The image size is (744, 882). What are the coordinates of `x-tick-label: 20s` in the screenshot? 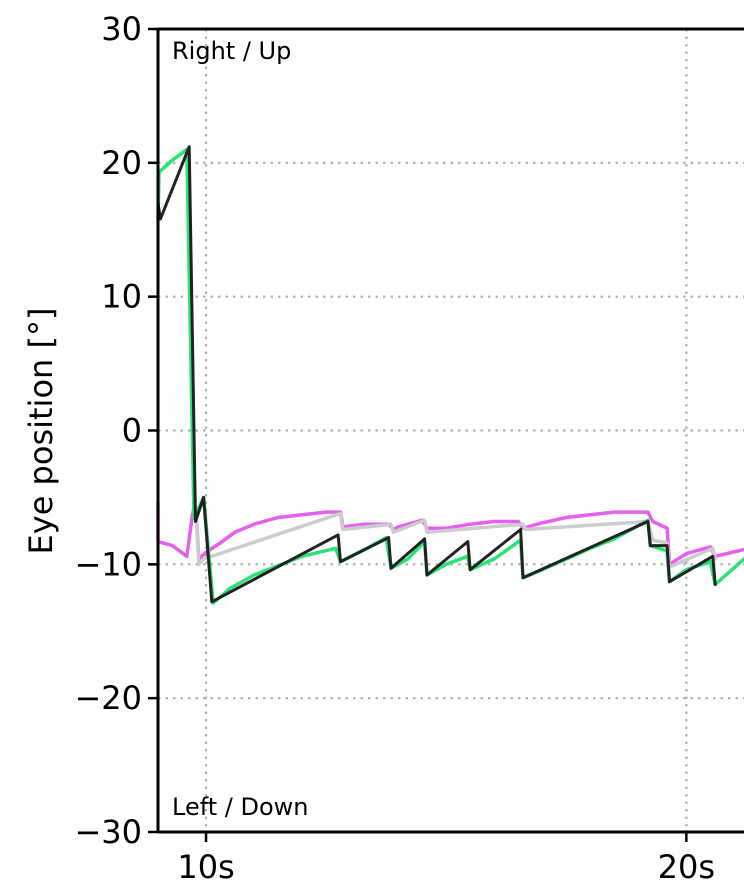 It's located at (686, 865).